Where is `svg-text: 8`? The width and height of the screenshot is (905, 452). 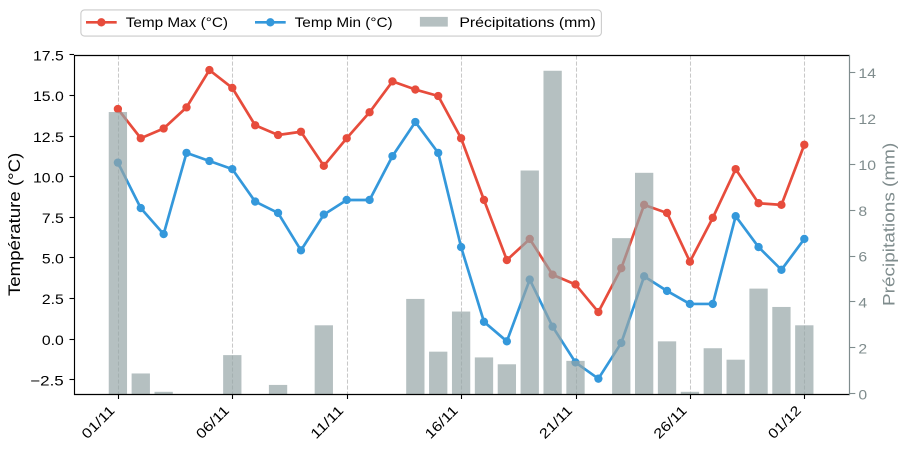 svg-text: 8 is located at coordinates (862, 211).